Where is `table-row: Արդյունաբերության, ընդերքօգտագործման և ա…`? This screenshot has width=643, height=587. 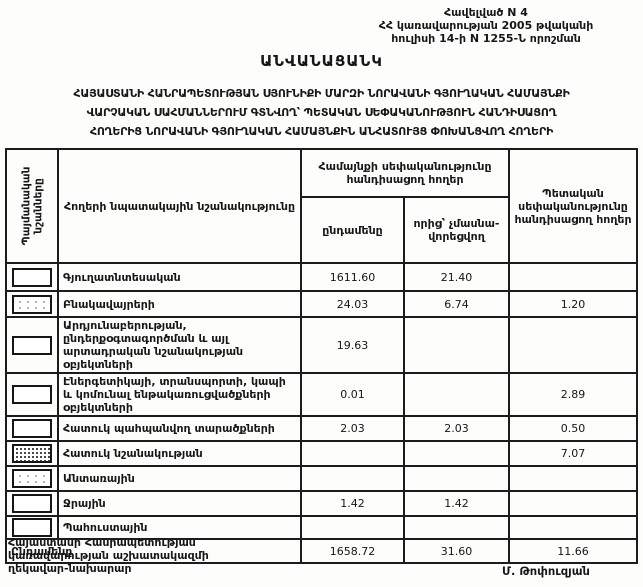
table-row: Արդյունաբերության, ընդերքօգտագործման և ա… is located at coordinates (321, 345).